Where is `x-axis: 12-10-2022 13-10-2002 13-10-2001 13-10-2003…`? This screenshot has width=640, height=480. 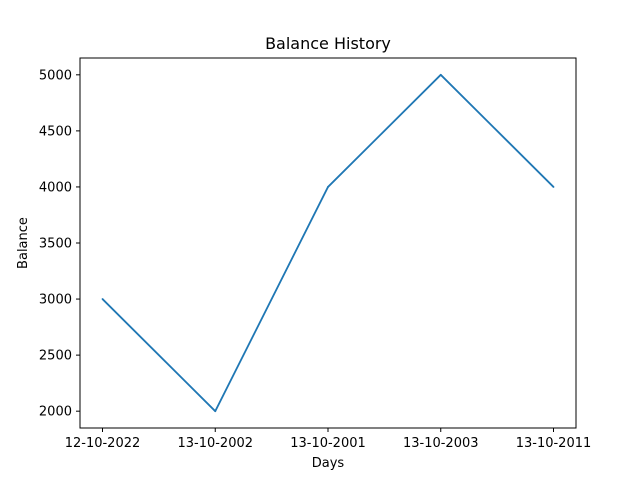 x-axis: 12-10-2022 13-10-2002 13-10-2001 13-10-2003… is located at coordinates (328, 439).